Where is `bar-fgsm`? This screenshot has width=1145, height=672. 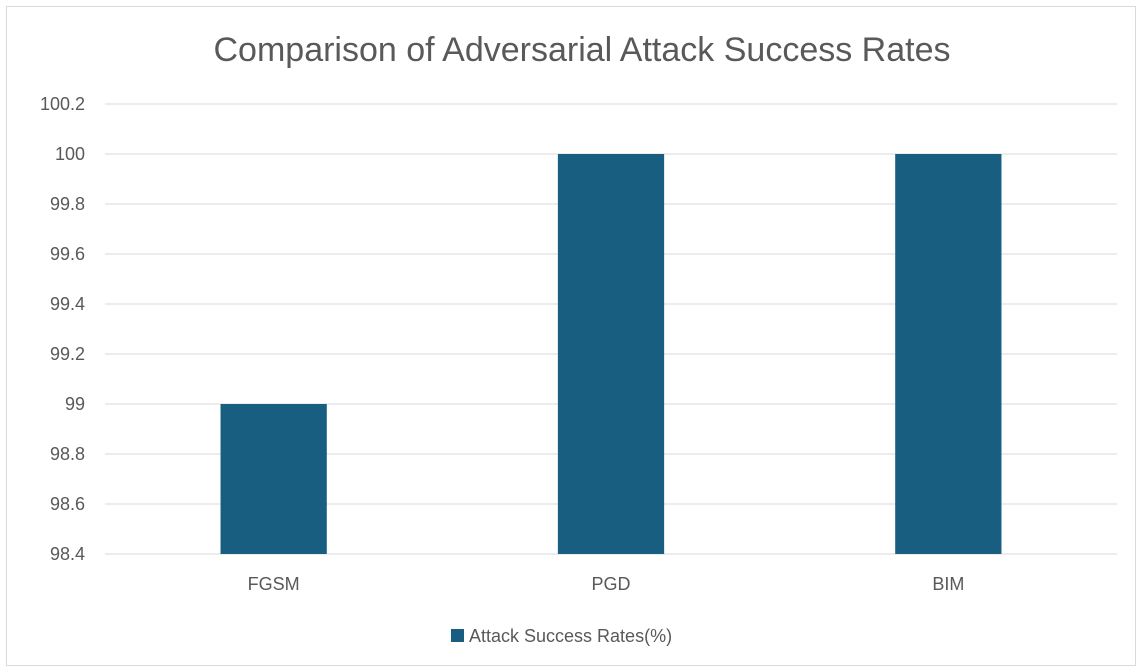
bar-fgsm is located at coordinates (273, 479).